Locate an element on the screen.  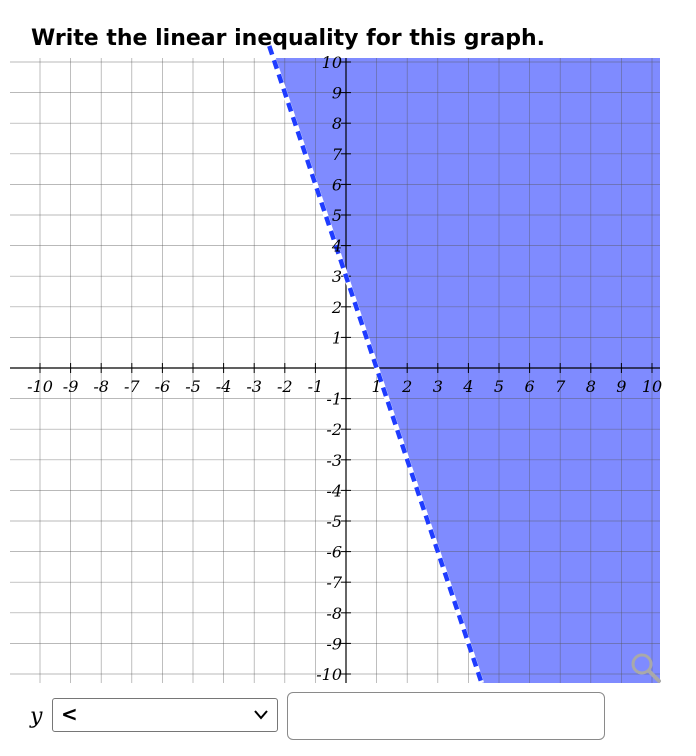
x-tick-label: 4 is located at coordinates (467, 386).